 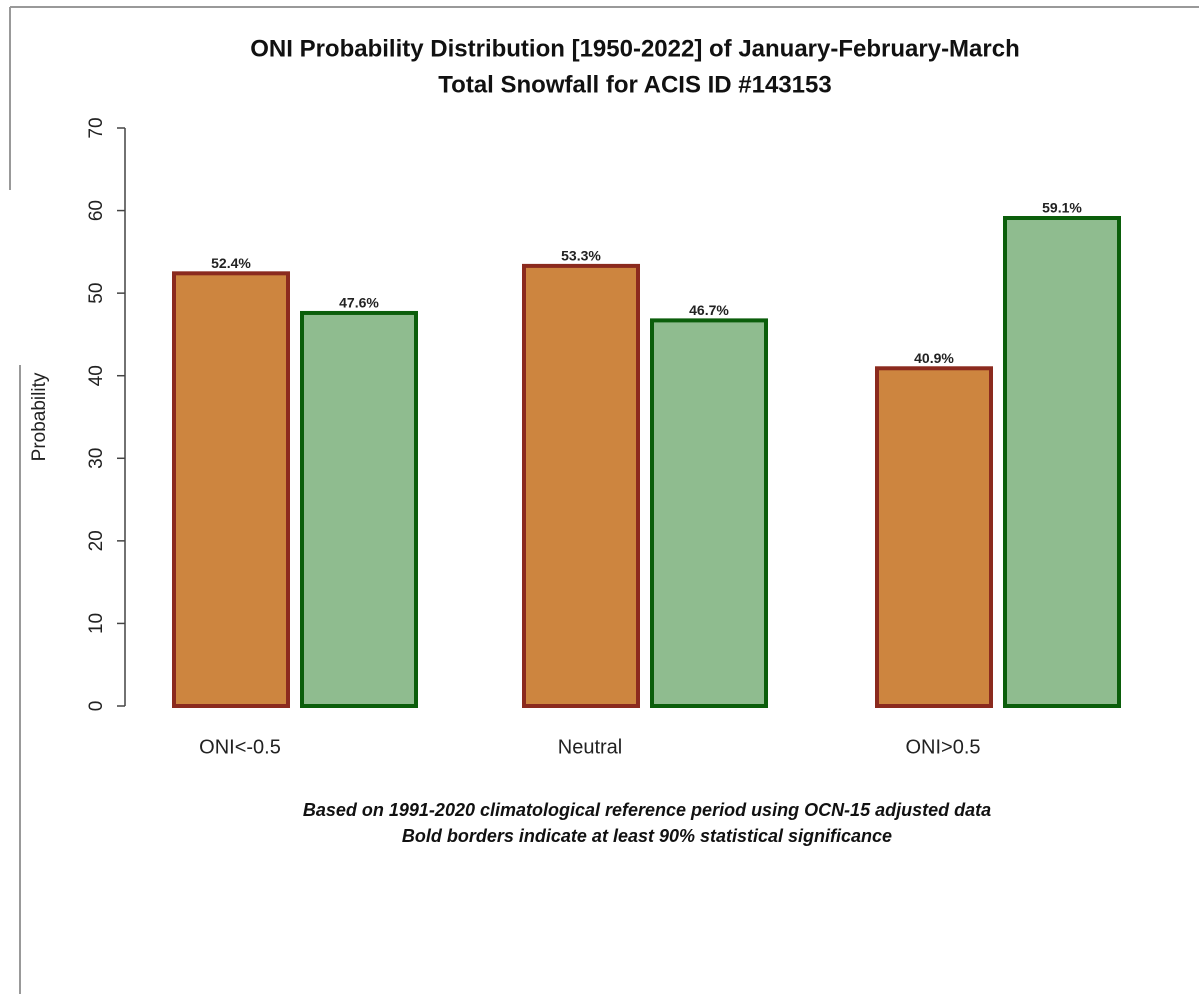 I want to click on y-tick-label: 60, so click(x=96, y=210).